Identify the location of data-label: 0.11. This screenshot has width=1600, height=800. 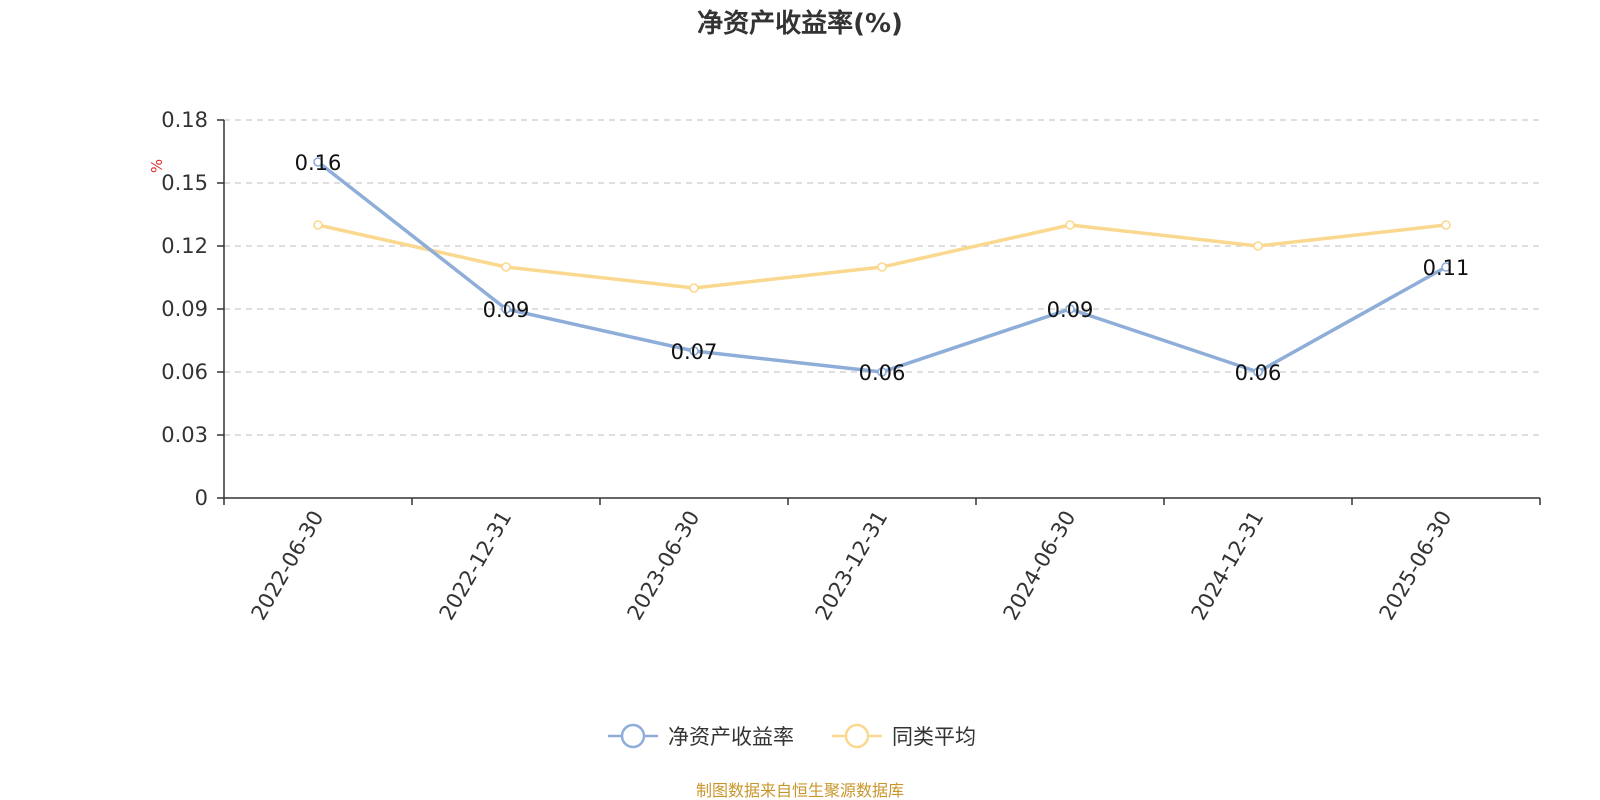
(1446, 268).